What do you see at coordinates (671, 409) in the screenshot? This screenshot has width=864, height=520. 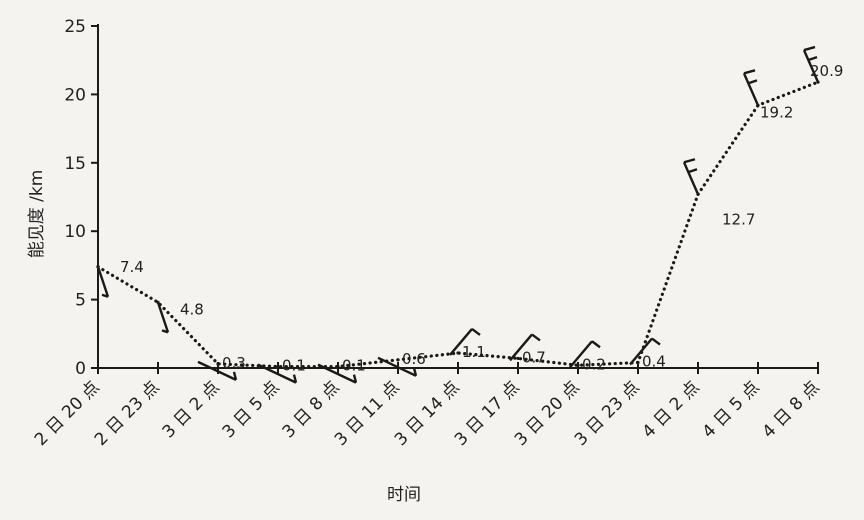 I see `x-tick-label: 4 日 2 点` at bounding box center [671, 409].